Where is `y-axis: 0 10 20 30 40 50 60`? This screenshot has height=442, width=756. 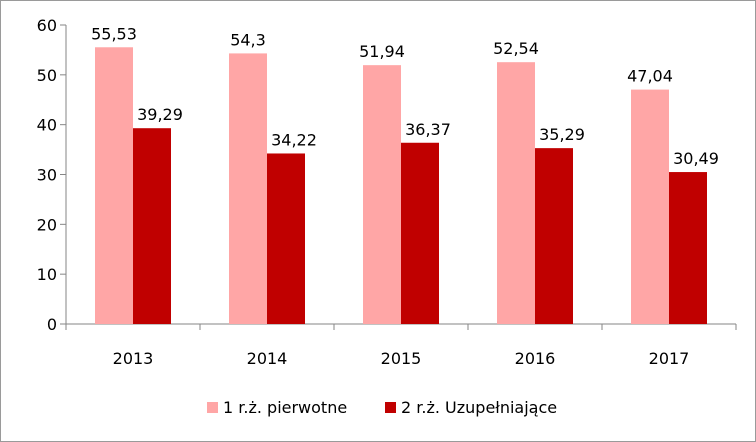 y-axis: 0 10 20 30 40 50 60 is located at coordinates (52, 175).